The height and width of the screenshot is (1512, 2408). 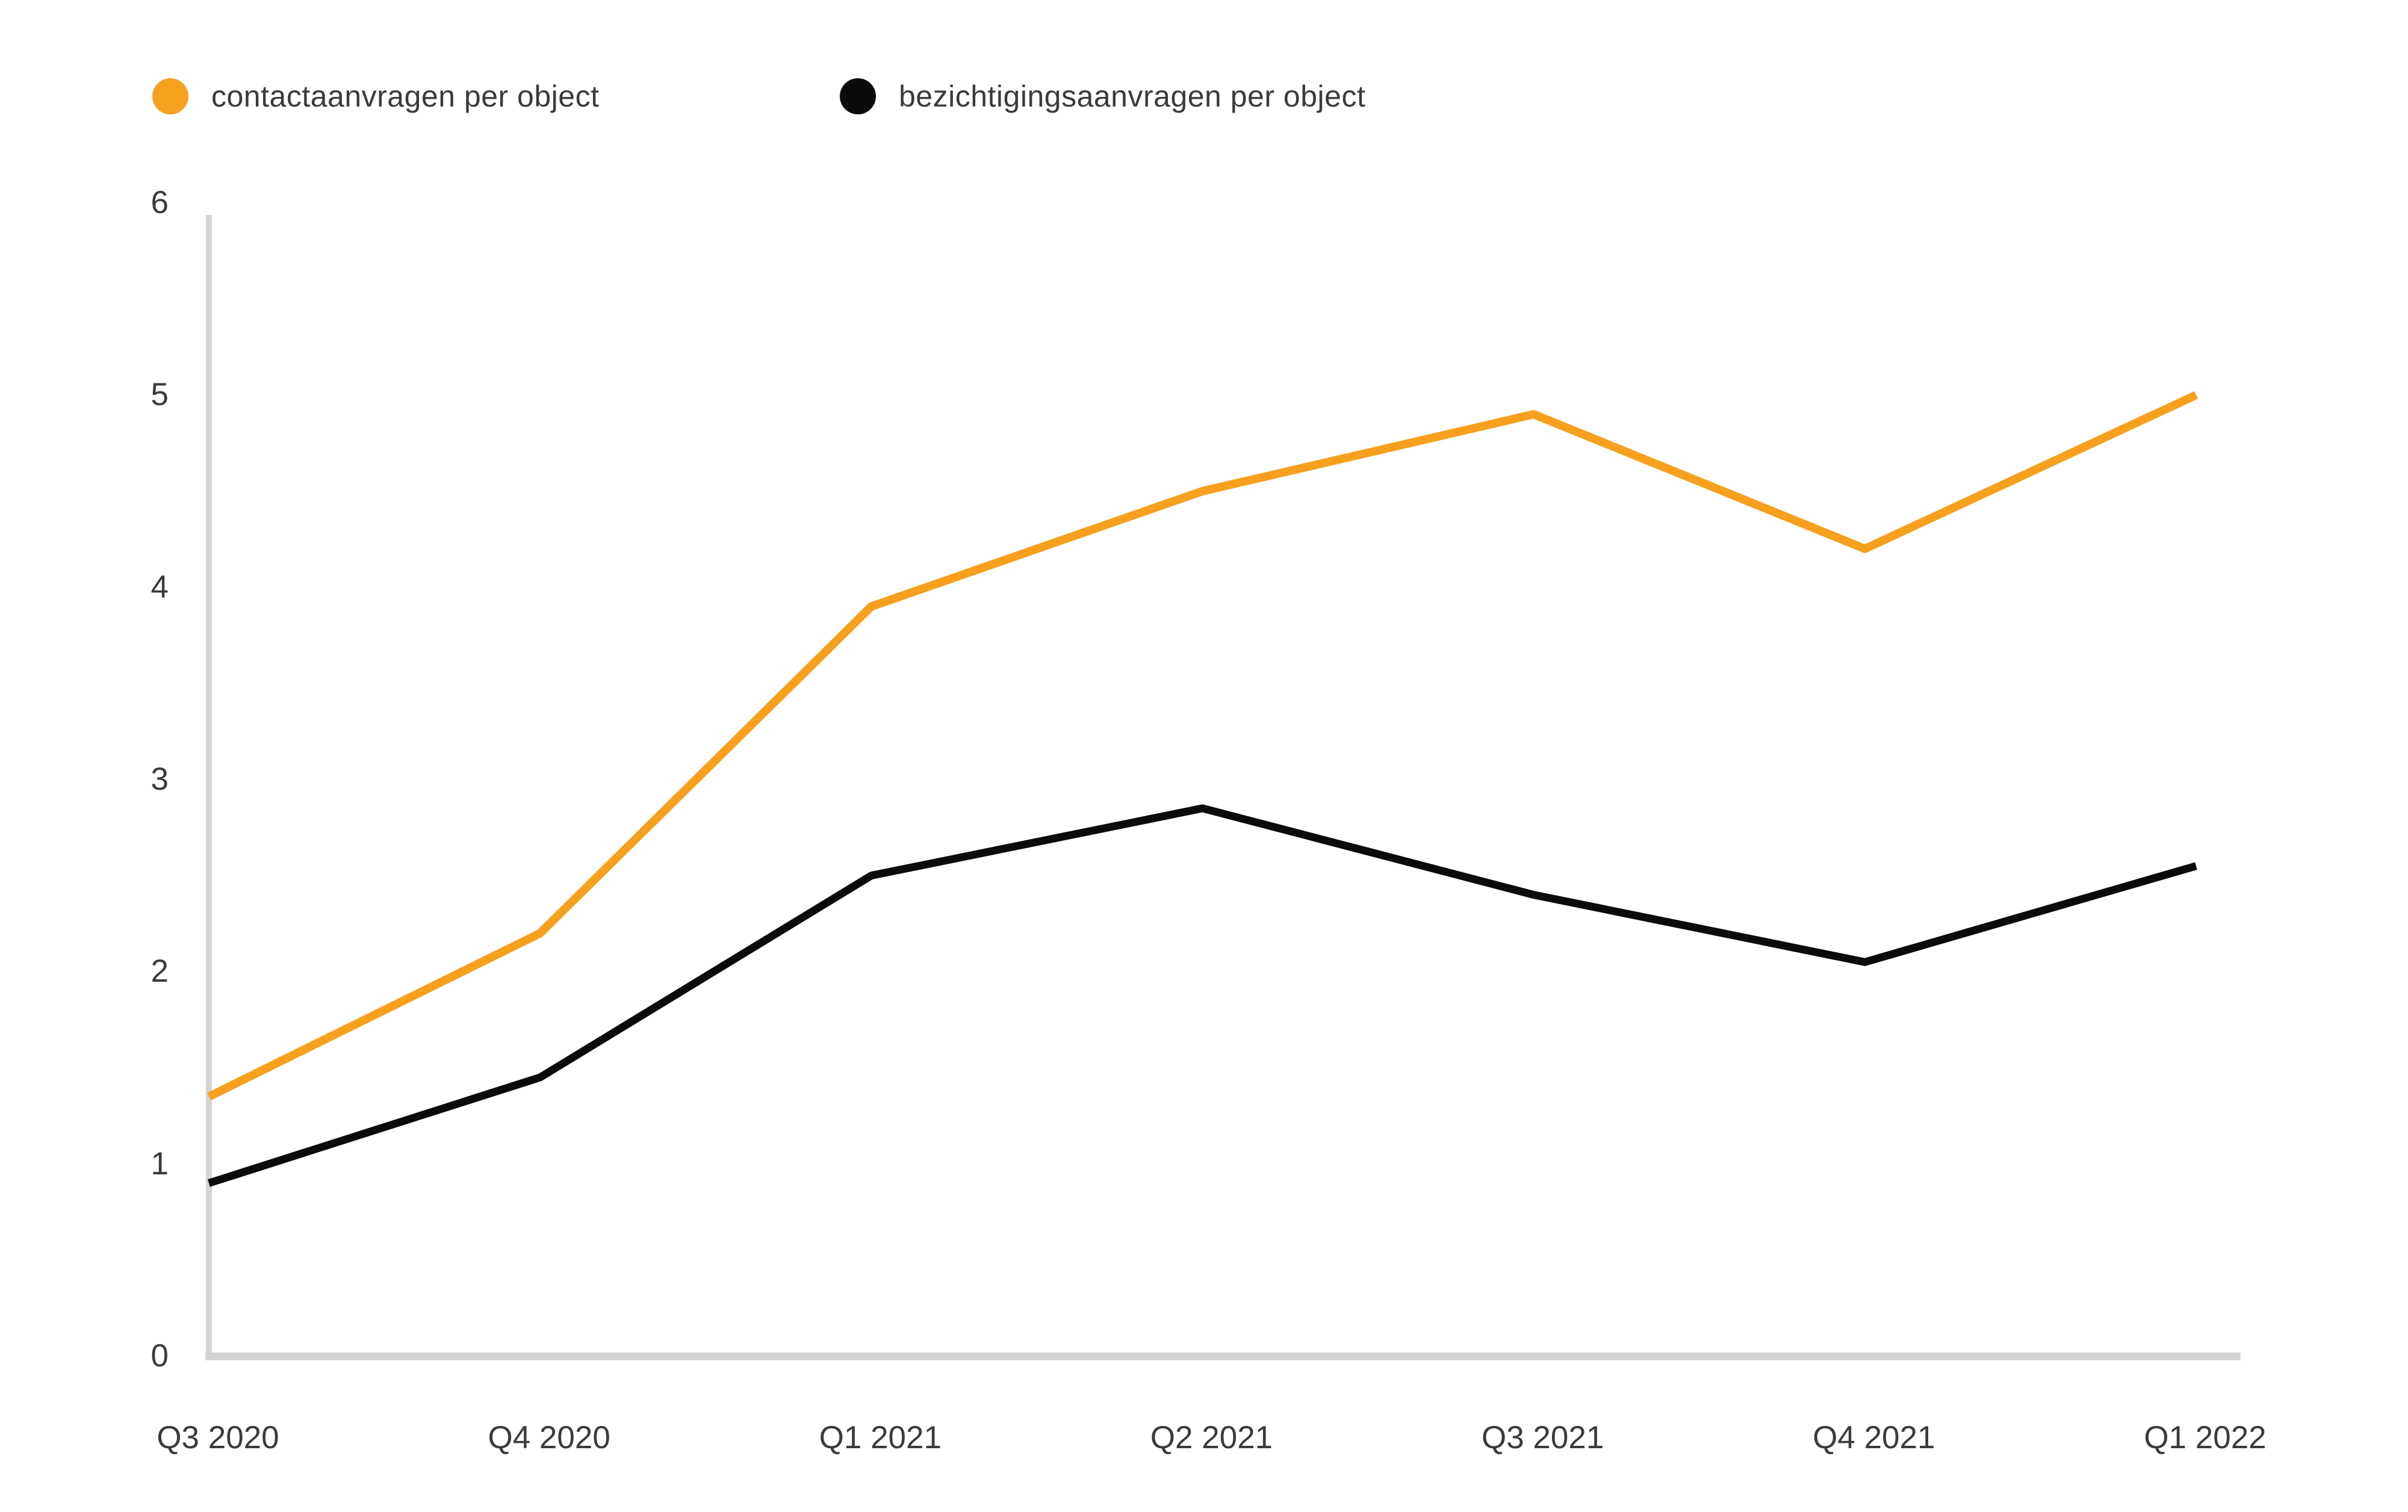 What do you see at coordinates (159, 395) in the screenshot?
I see `y-tick-label: 5` at bounding box center [159, 395].